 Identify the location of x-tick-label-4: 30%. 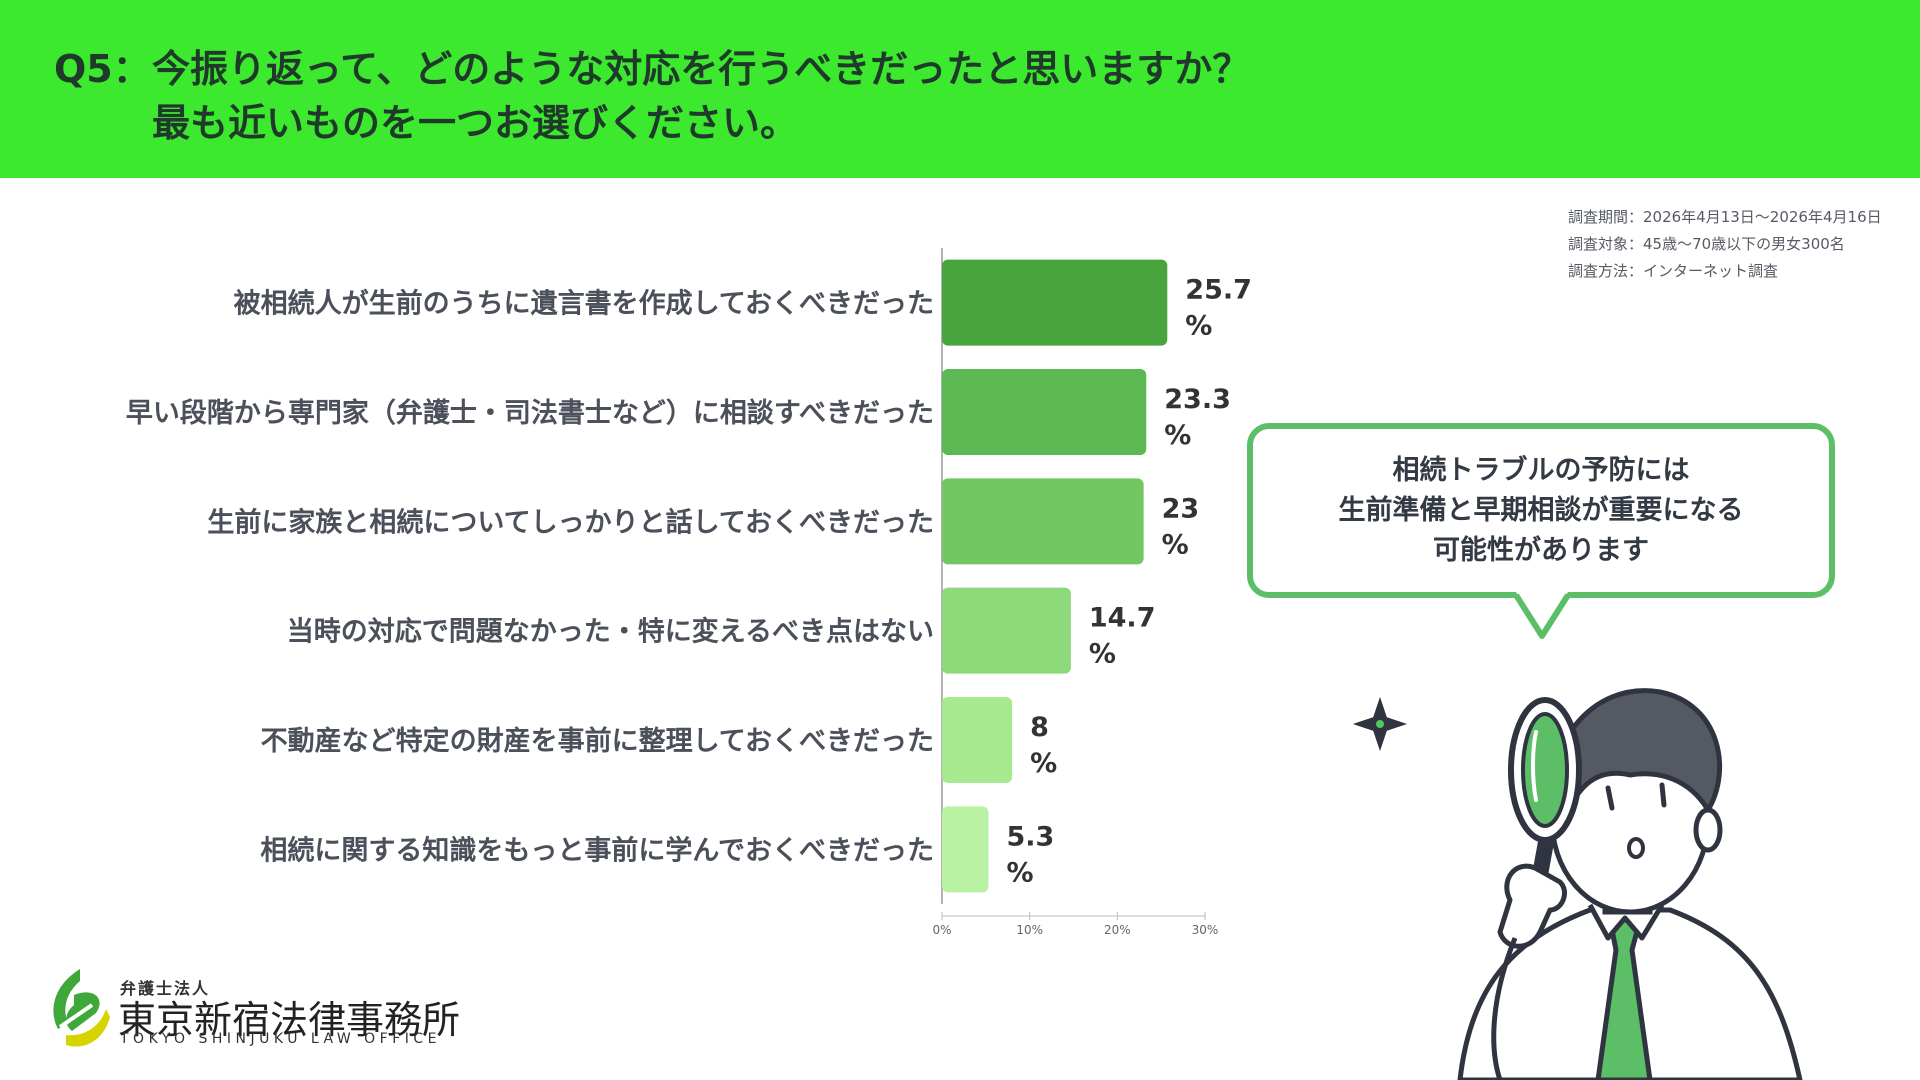
(1205, 930).